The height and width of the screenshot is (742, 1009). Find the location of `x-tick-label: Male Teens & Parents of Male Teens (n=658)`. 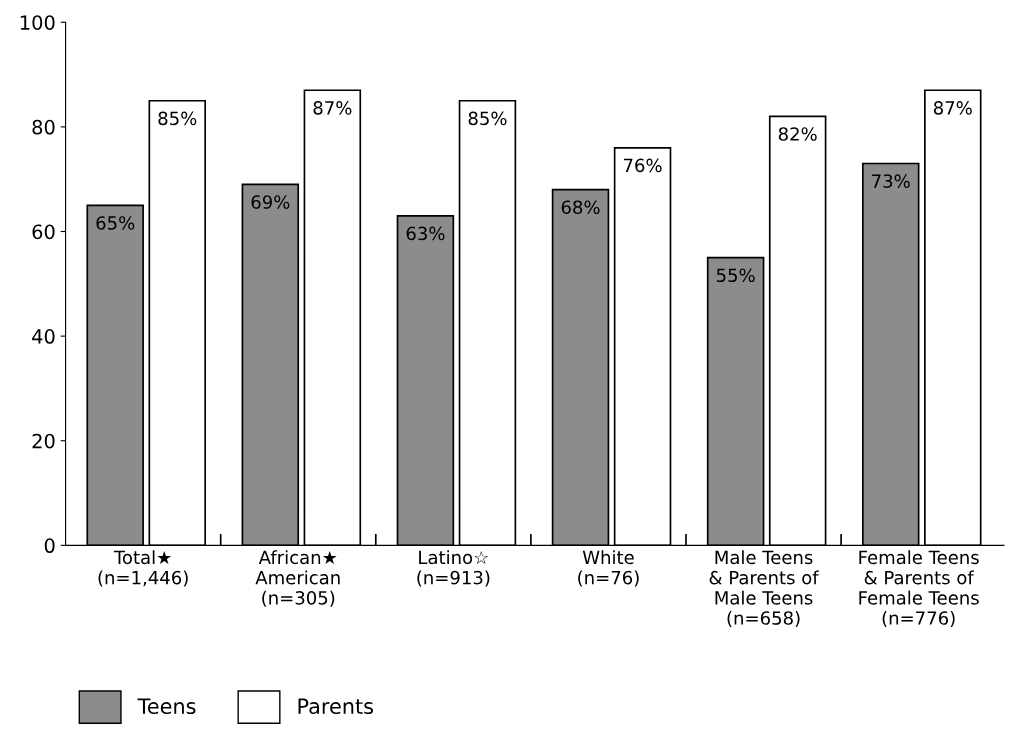

x-tick-label: Male Teens & Parents of Male Teens (n=658) is located at coordinates (764, 588).